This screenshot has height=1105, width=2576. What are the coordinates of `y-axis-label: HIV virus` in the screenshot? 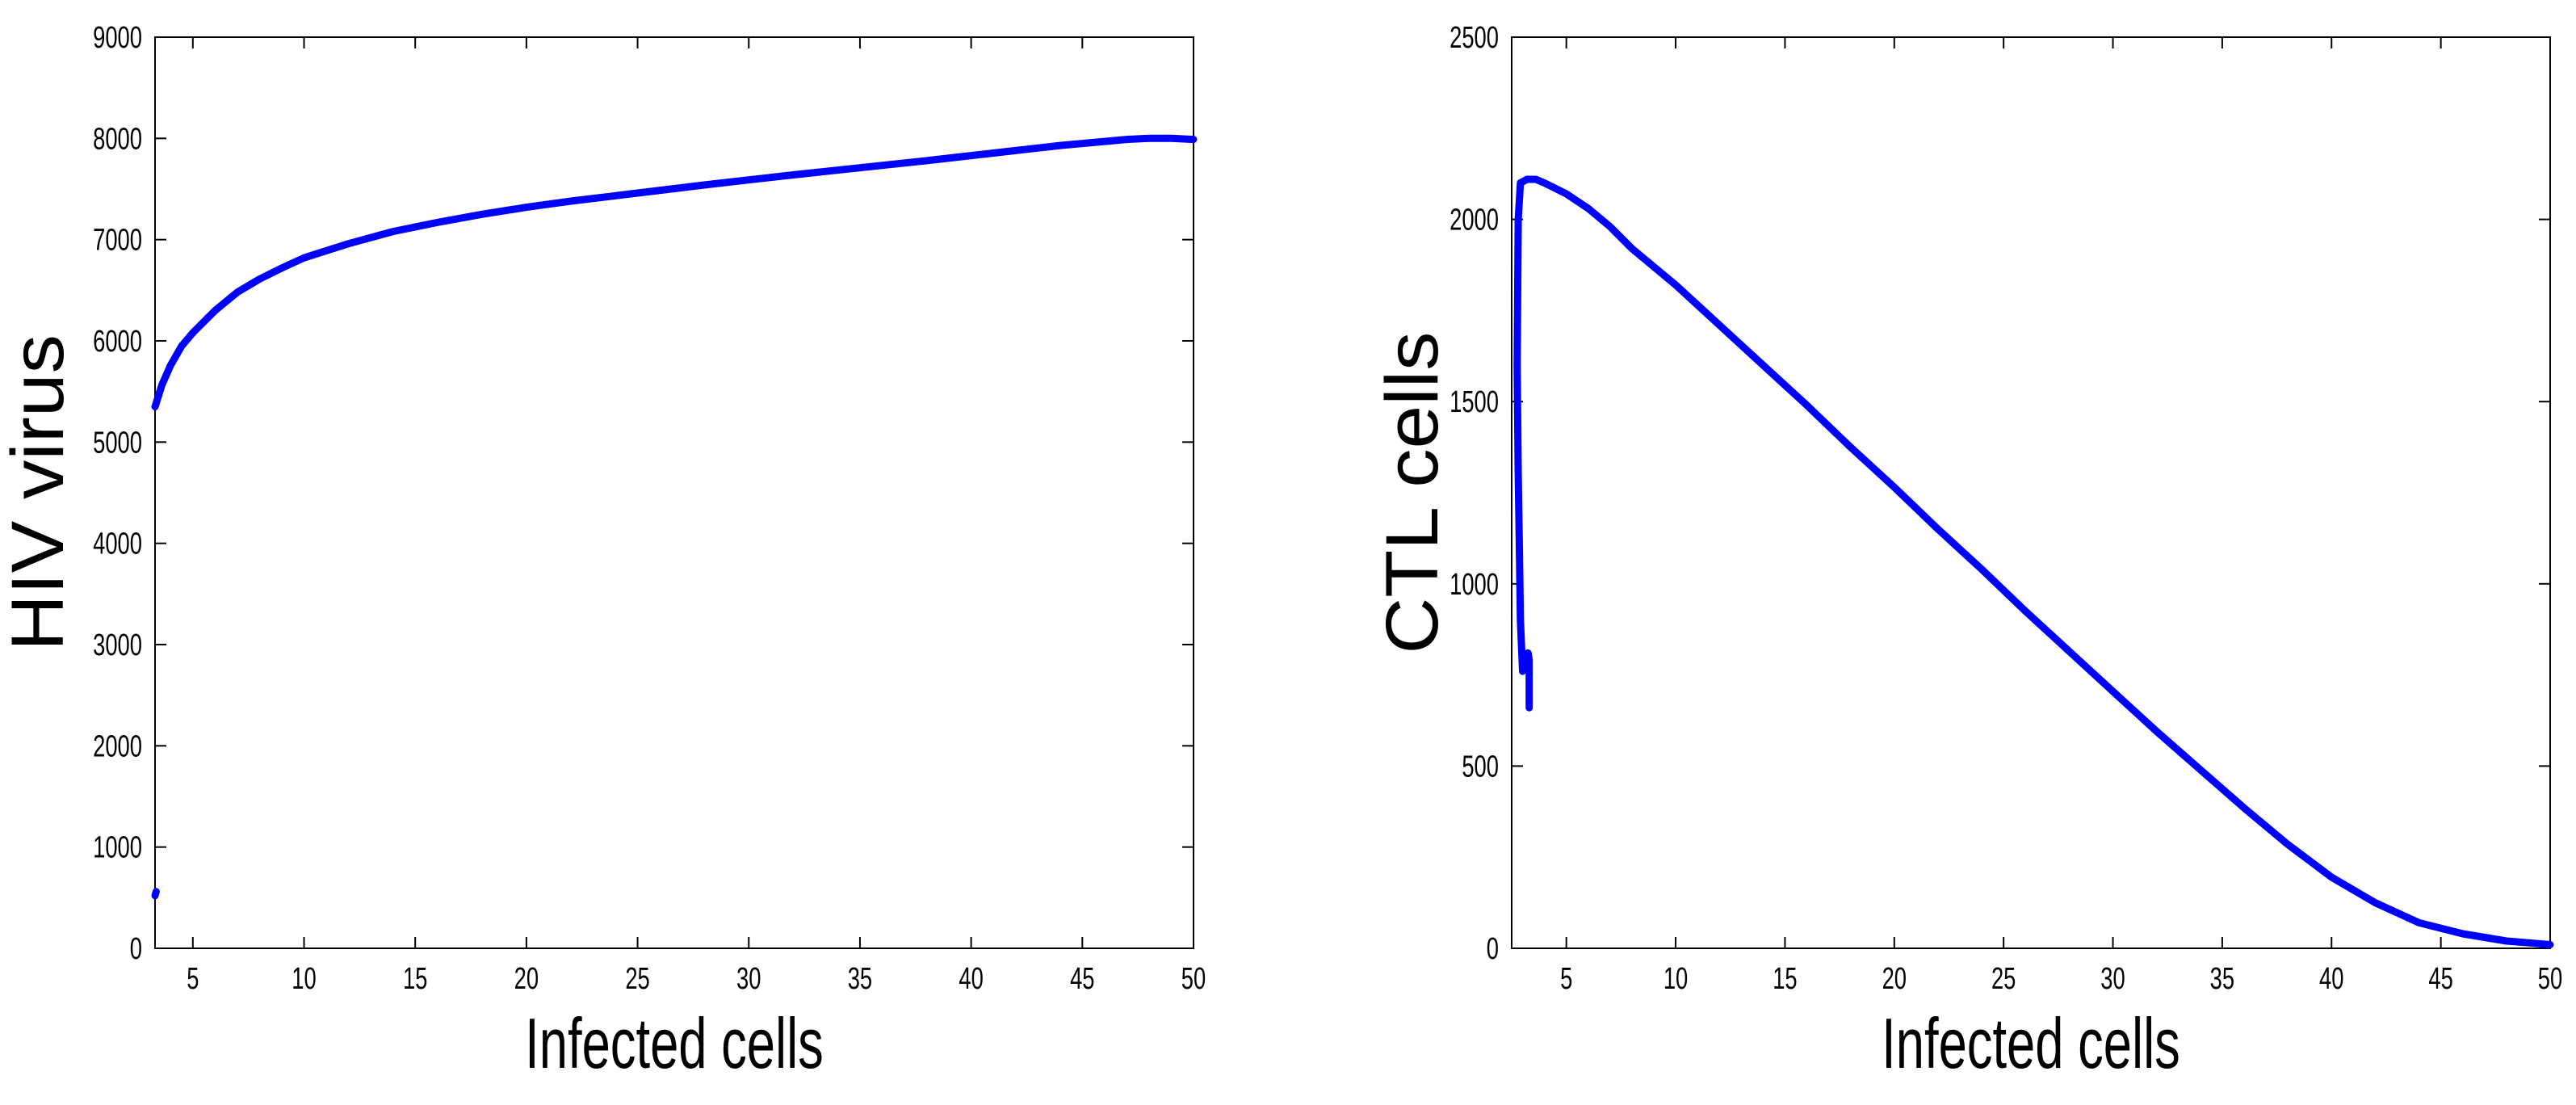 It's located at (39, 492).